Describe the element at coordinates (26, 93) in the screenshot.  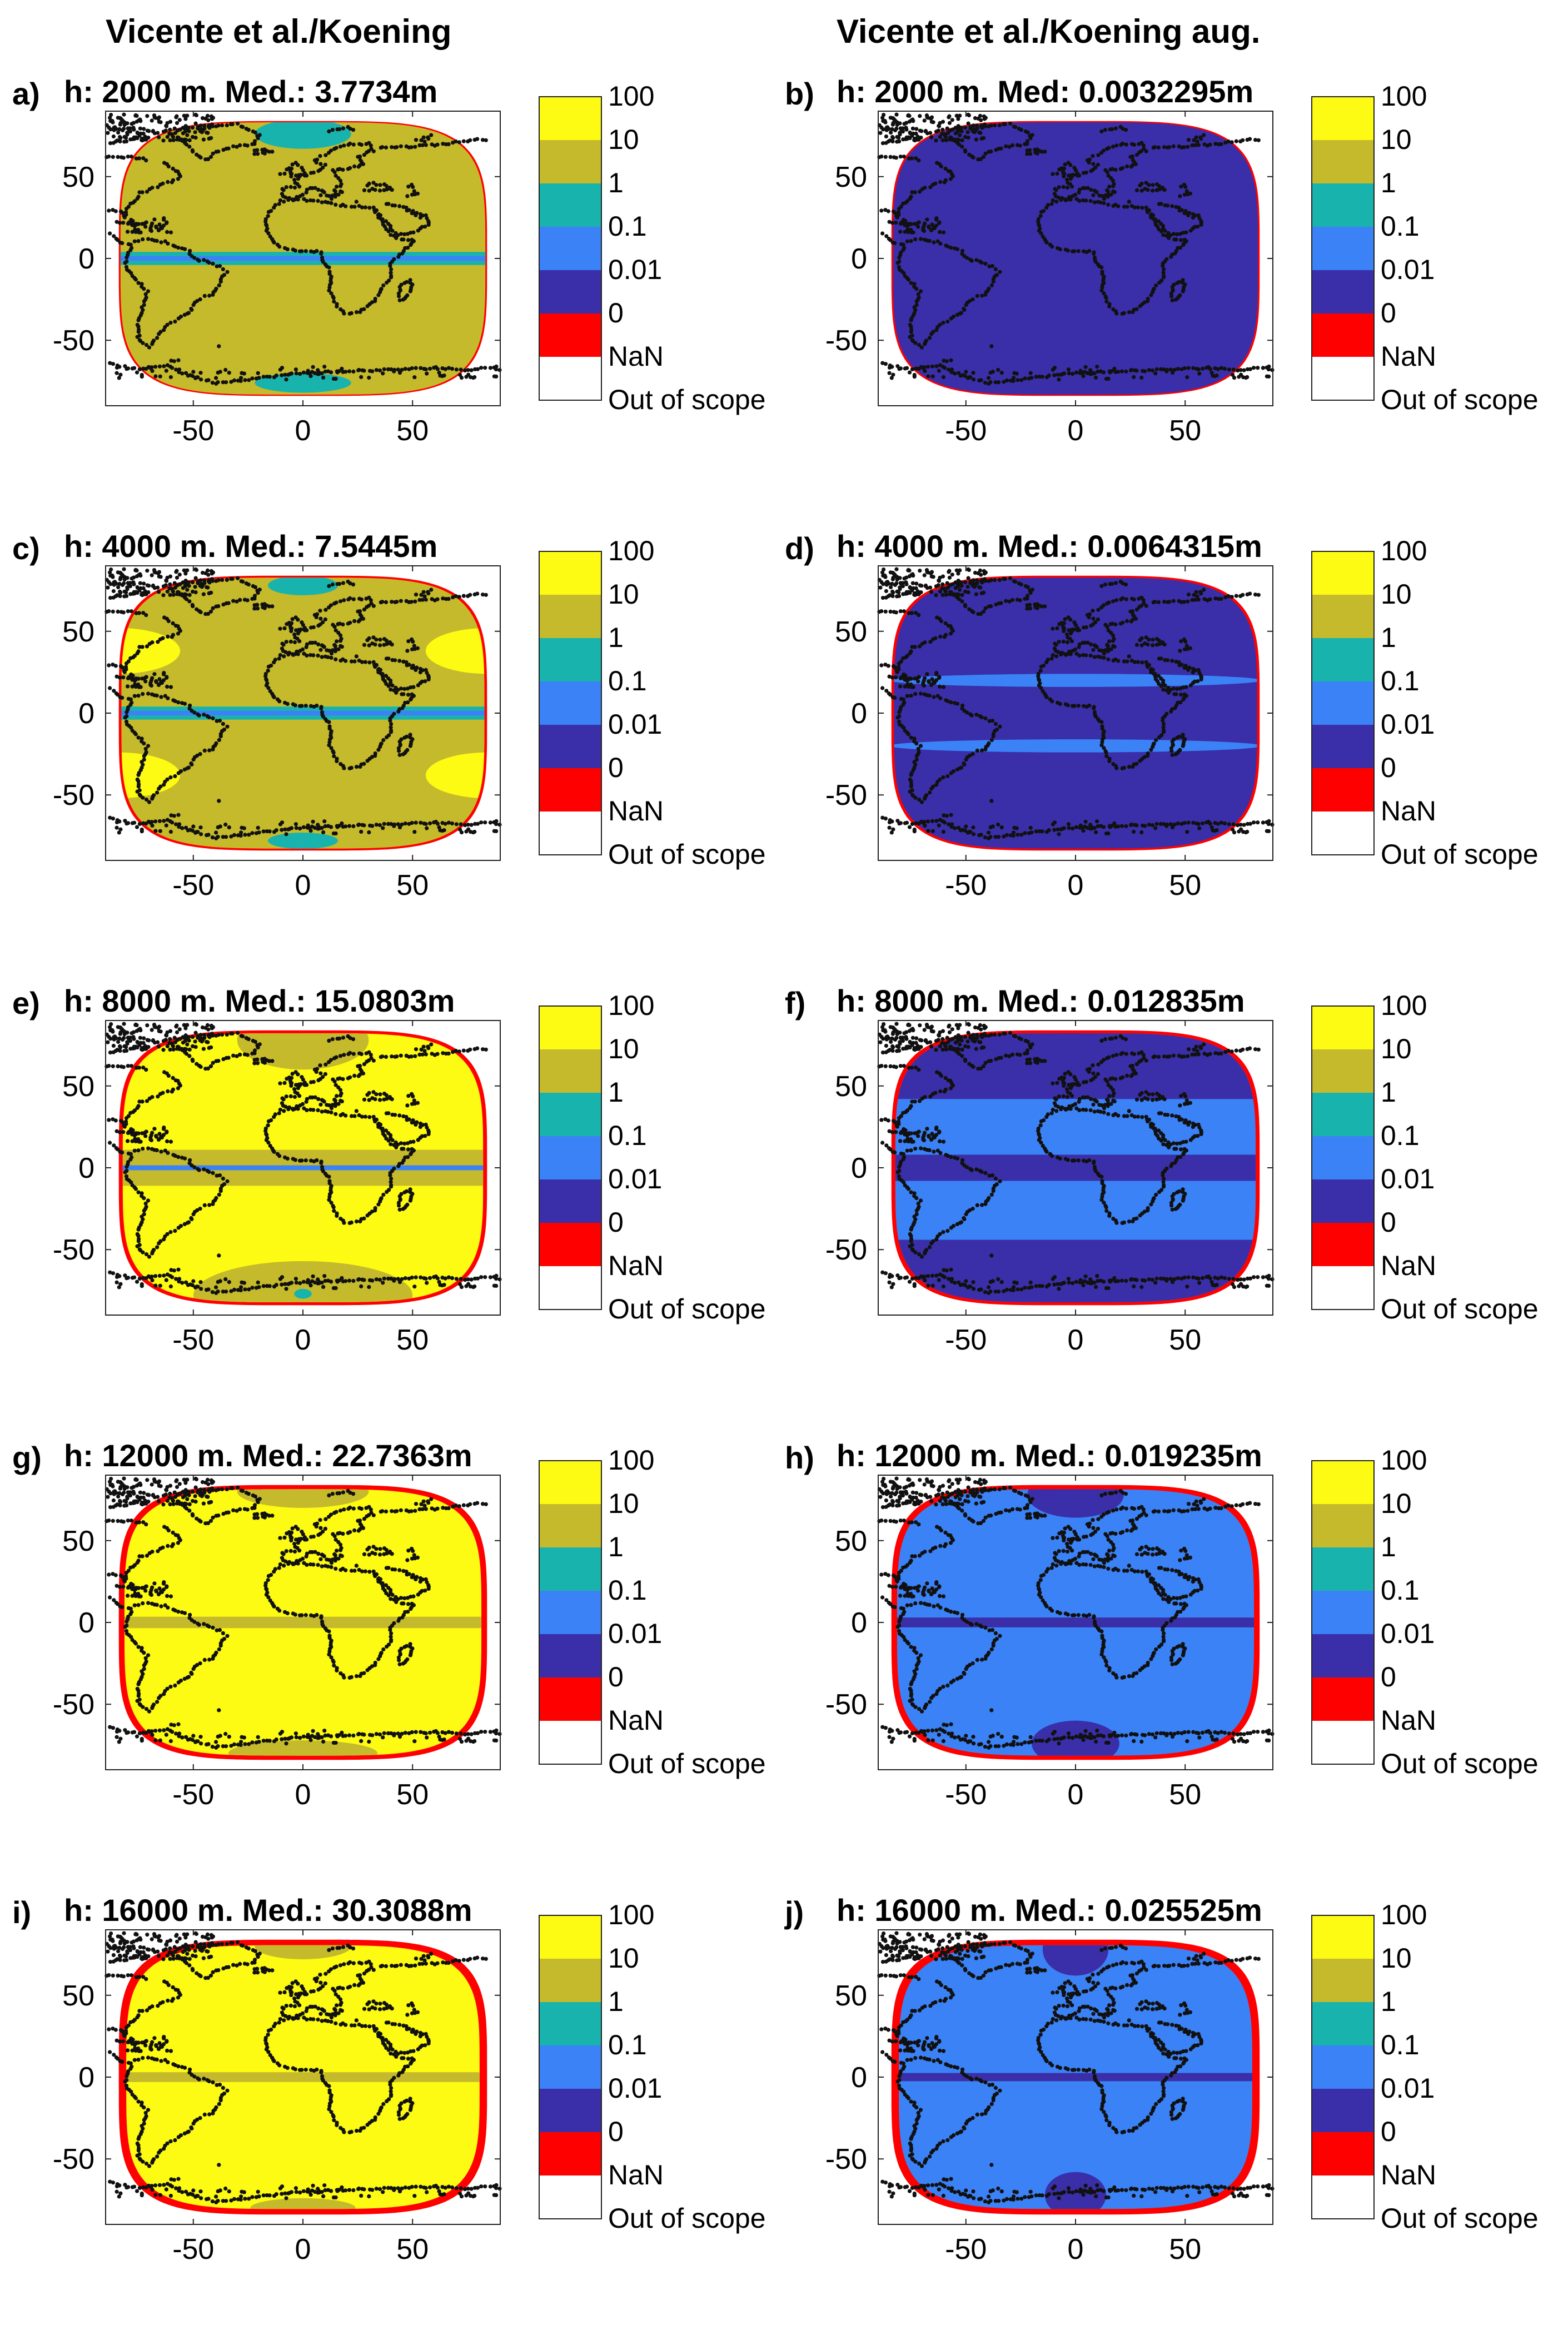
I see `panel-letter: a)` at that location.